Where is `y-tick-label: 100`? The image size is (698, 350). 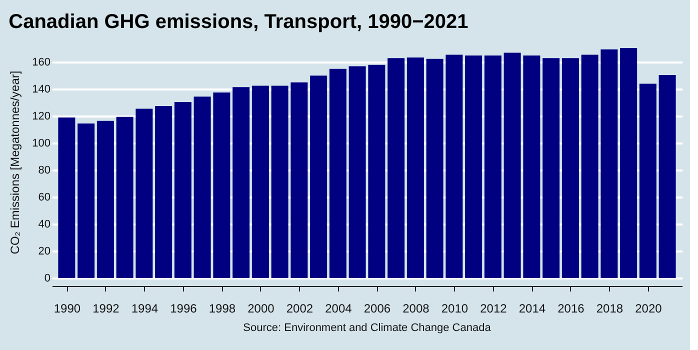
y-tick-label: 100 is located at coordinates (41, 144).